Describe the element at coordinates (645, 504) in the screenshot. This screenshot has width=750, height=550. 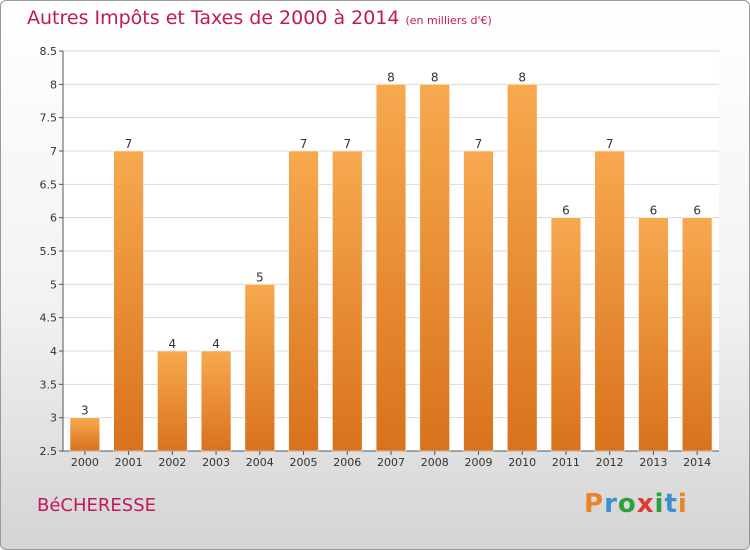
I see `logo-letter: x` at that location.